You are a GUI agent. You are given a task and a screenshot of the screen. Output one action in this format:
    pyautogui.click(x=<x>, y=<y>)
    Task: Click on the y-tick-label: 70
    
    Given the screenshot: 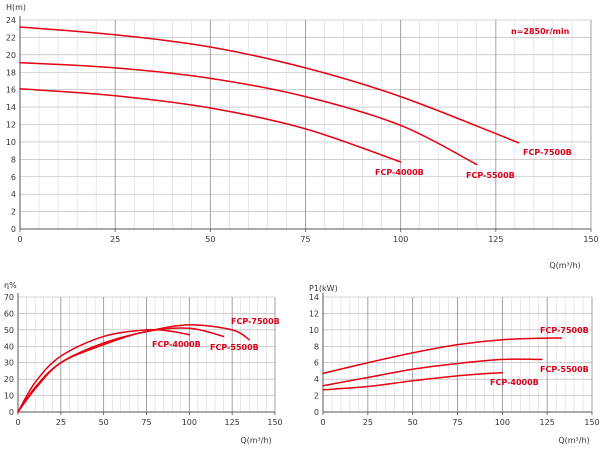 What is the action you would take?
    pyautogui.click(x=9, y=297)
    